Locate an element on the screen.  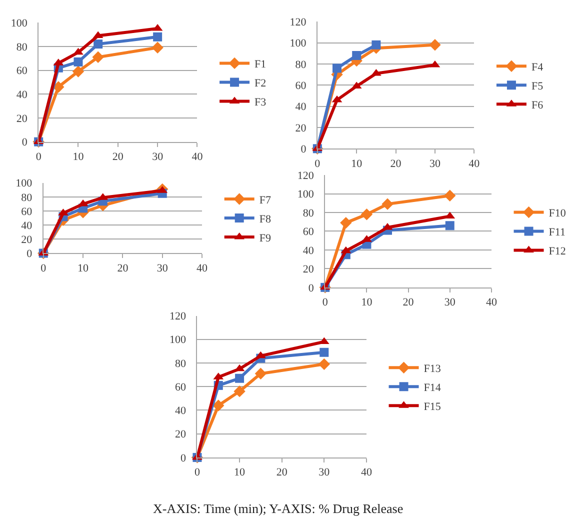
legend-label: F12 is located at coordinates (557, 252).